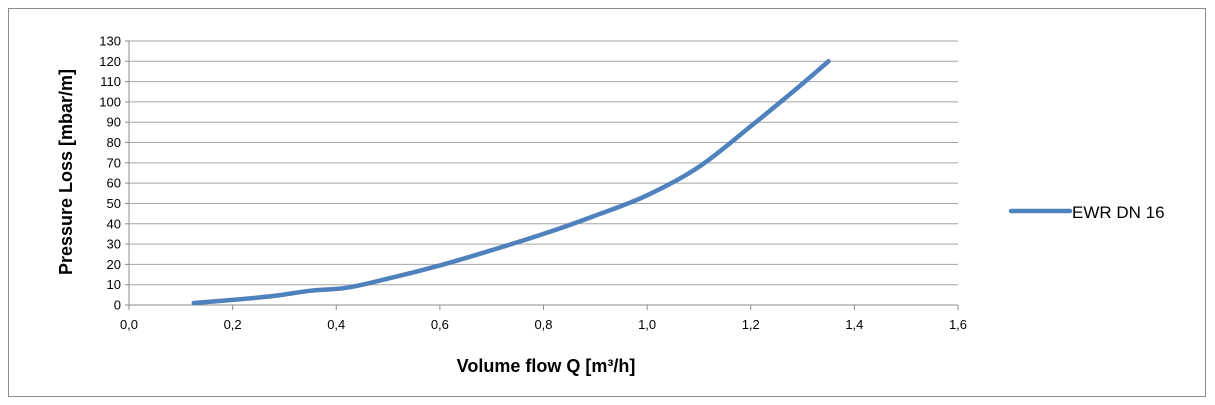  What do you see at coordinates (117, 305) in the screenshot?
I see `y-tick-label: 0` at bounding box center [117, 305].